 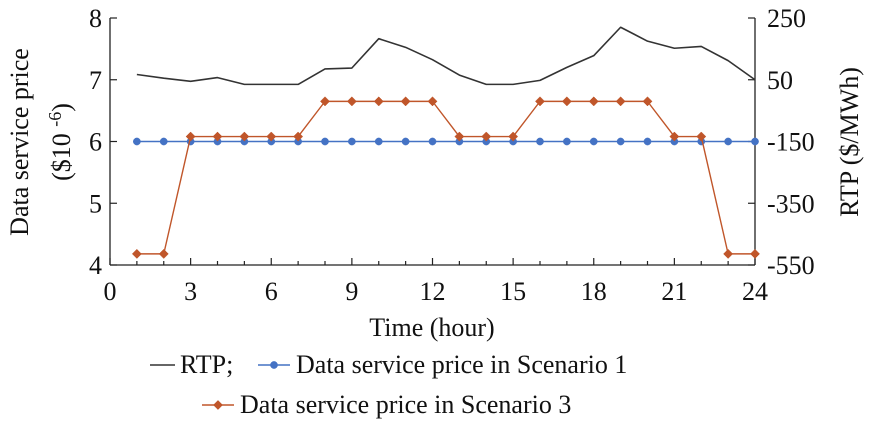 I want to click on x-tick-label: 0, so click(x=110, y=291).